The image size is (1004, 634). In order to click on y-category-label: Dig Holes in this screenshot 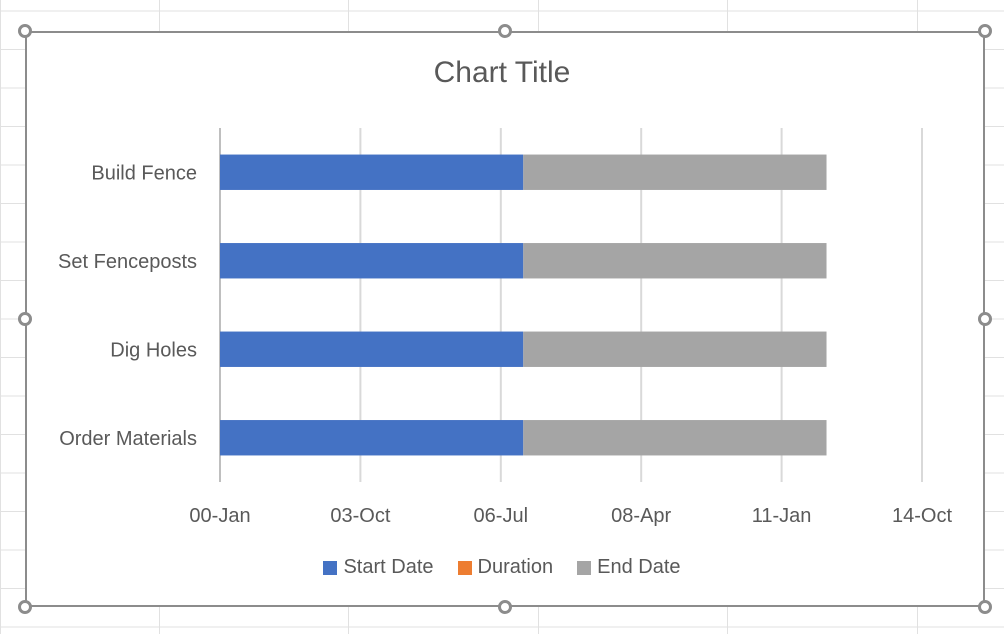, I will do `click(153, 350)`.